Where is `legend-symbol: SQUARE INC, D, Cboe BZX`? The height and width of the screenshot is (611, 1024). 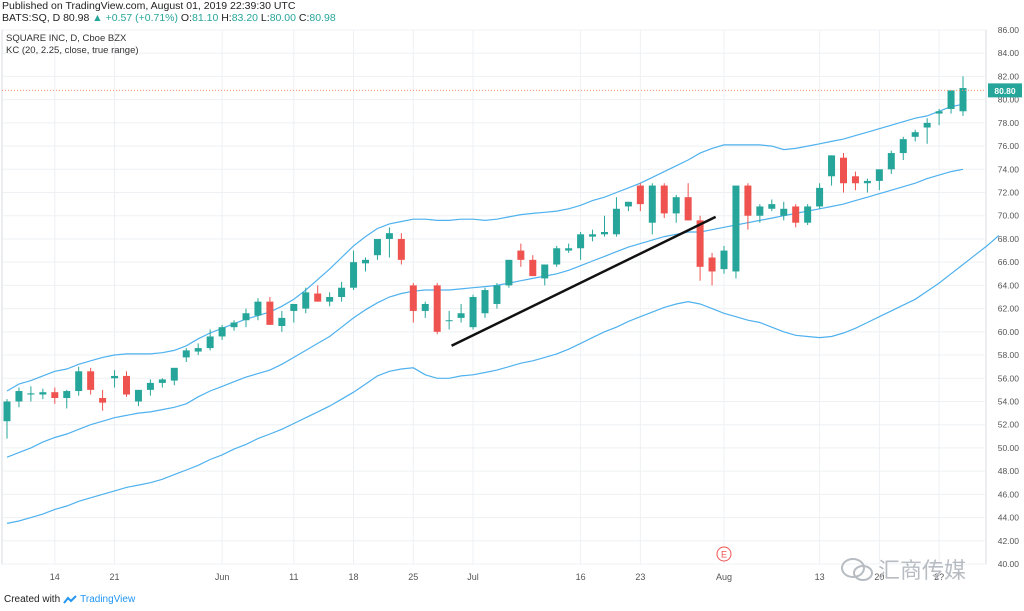
legend-symbol: SQUARE INC, D, Cboe BZX is located at coordinates (66, 38).